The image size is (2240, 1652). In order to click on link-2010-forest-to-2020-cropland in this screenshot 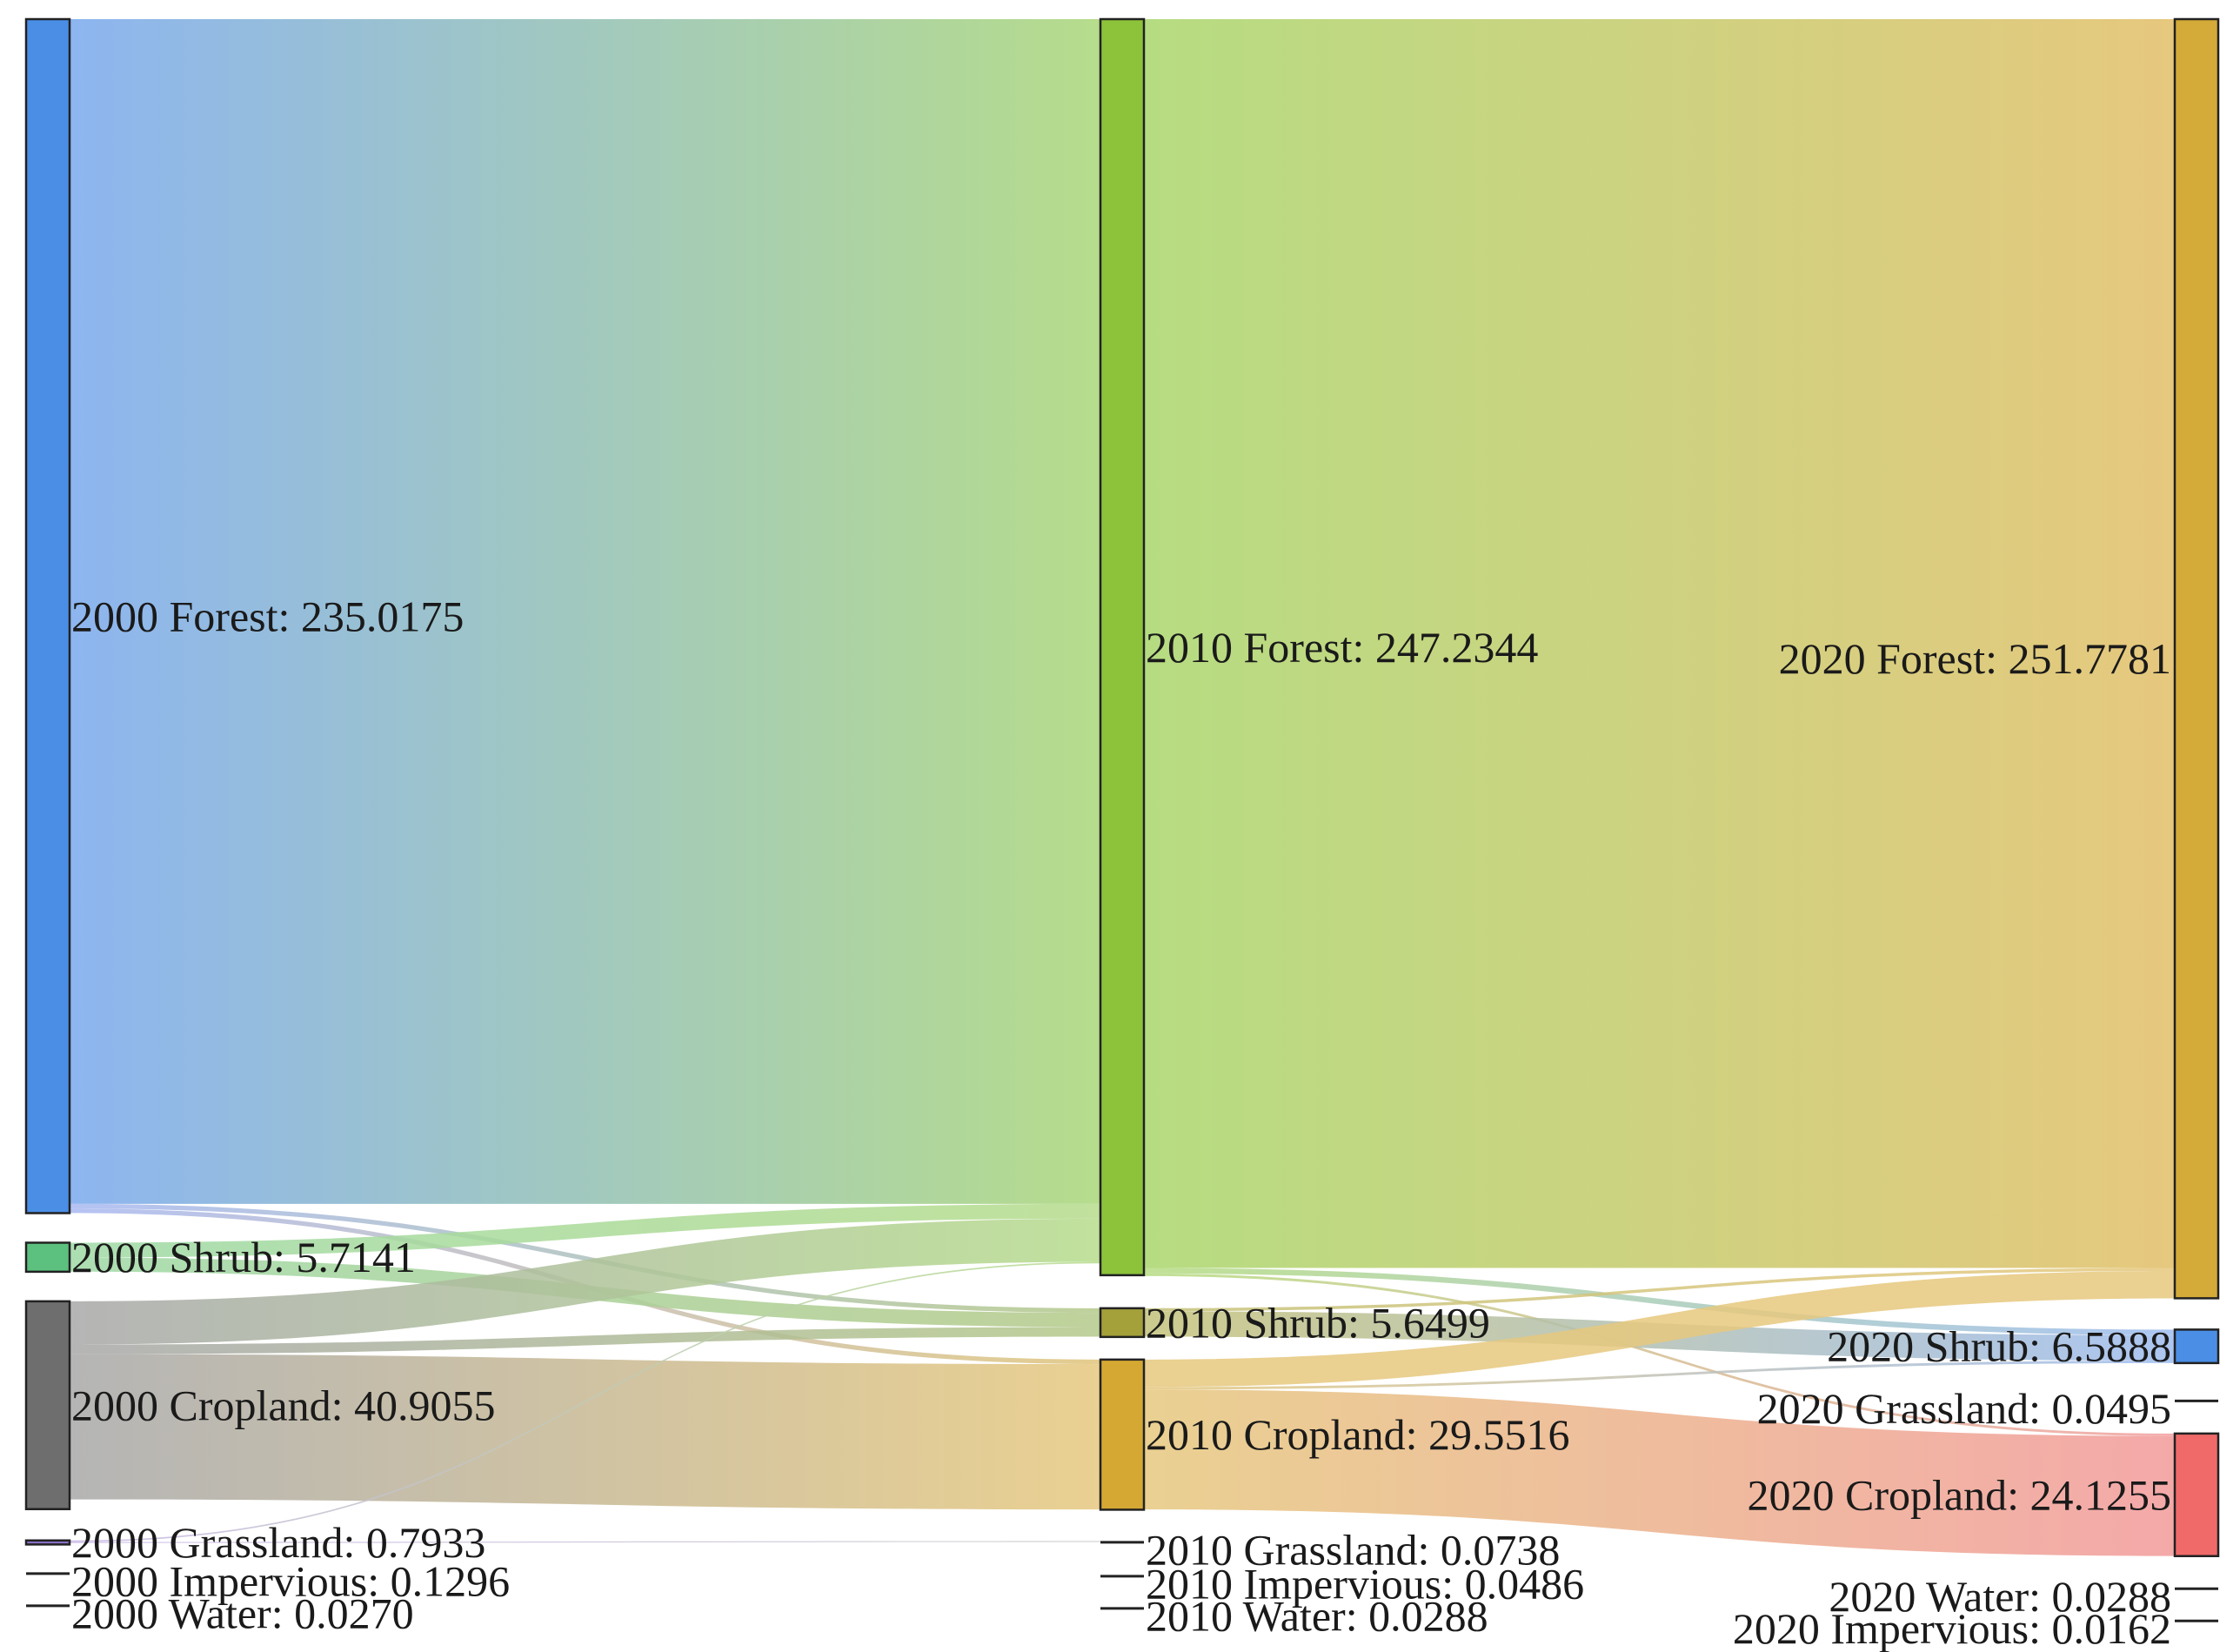, I will do `click(1659, 1354)`.